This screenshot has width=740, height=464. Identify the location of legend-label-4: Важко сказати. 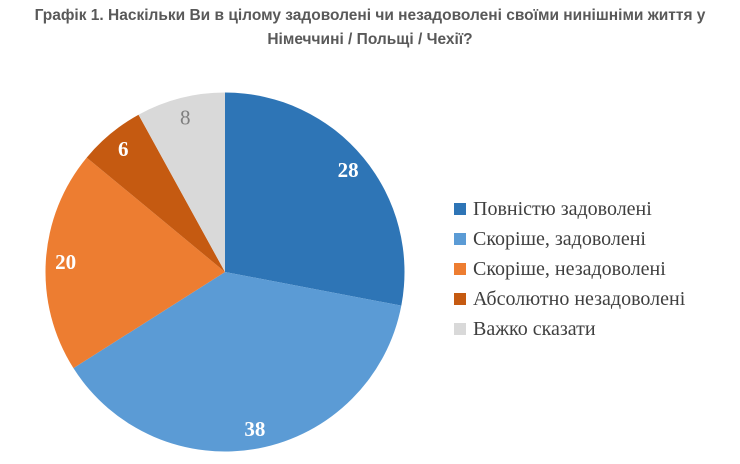
(534, 328).